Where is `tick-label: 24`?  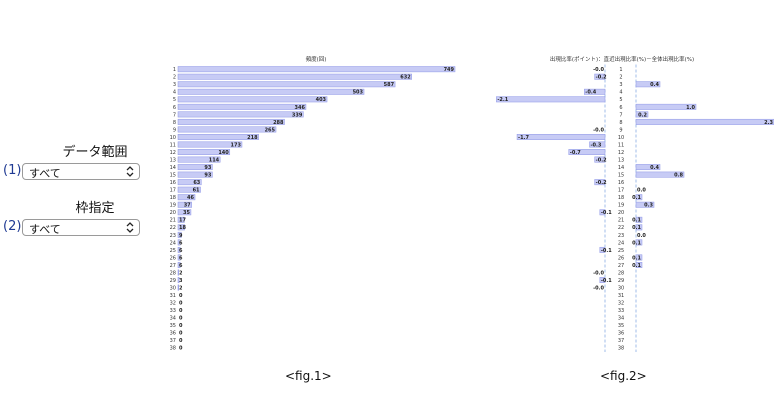
tick-label: 24 is located at coordinates (621, 243).